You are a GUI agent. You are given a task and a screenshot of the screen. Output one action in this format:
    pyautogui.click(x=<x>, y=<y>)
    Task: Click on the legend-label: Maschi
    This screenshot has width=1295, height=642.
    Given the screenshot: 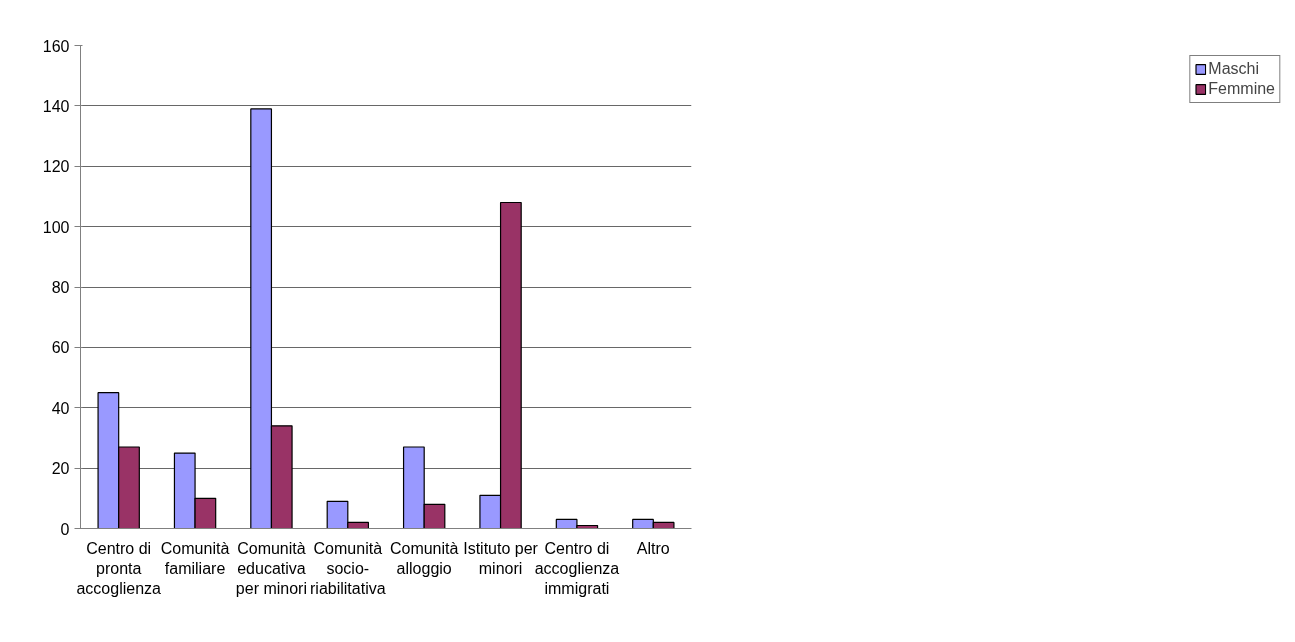 What is the action you would take?
    pyautogui.click(x=1233, y=69)
    